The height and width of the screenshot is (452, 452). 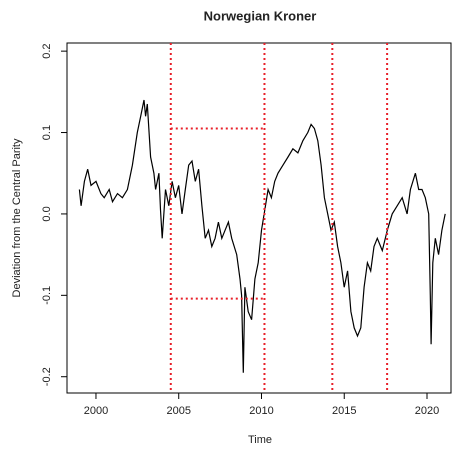 I want to click on x-tick-label: 2010, so click(x=261, y=411).